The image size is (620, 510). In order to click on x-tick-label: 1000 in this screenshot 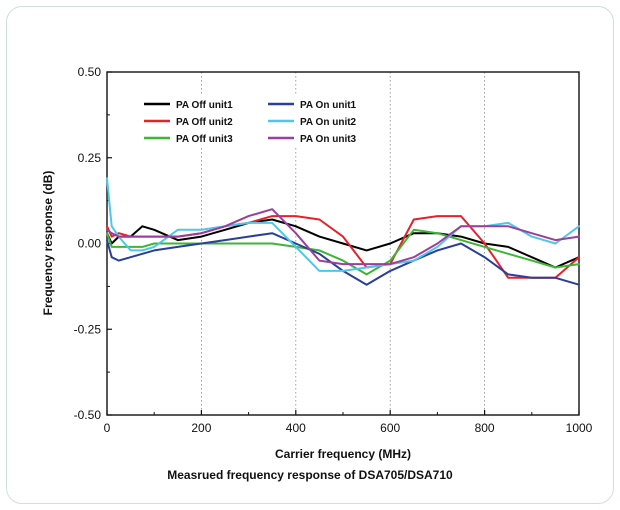, I will do `click(579, 428)`.